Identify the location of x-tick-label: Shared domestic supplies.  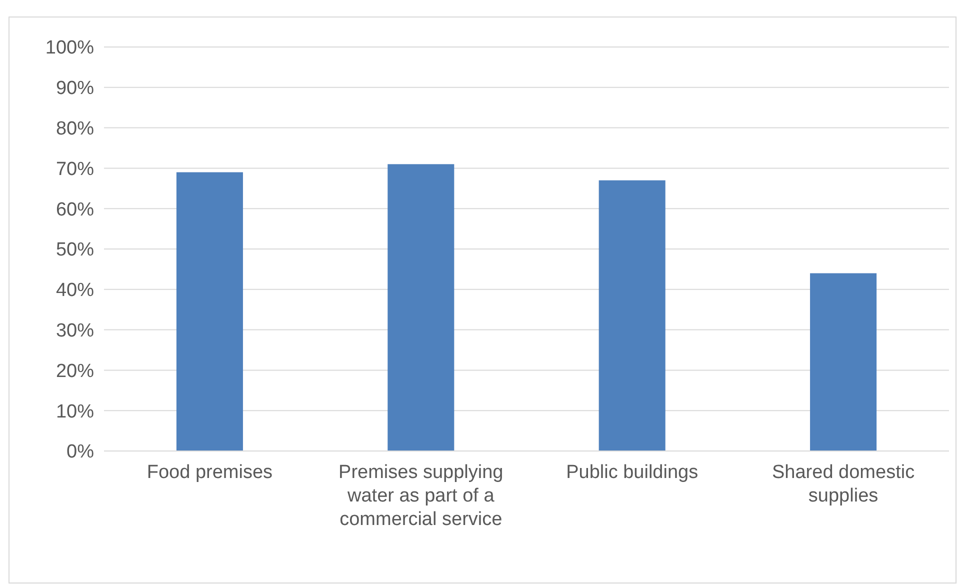
(843, 484).